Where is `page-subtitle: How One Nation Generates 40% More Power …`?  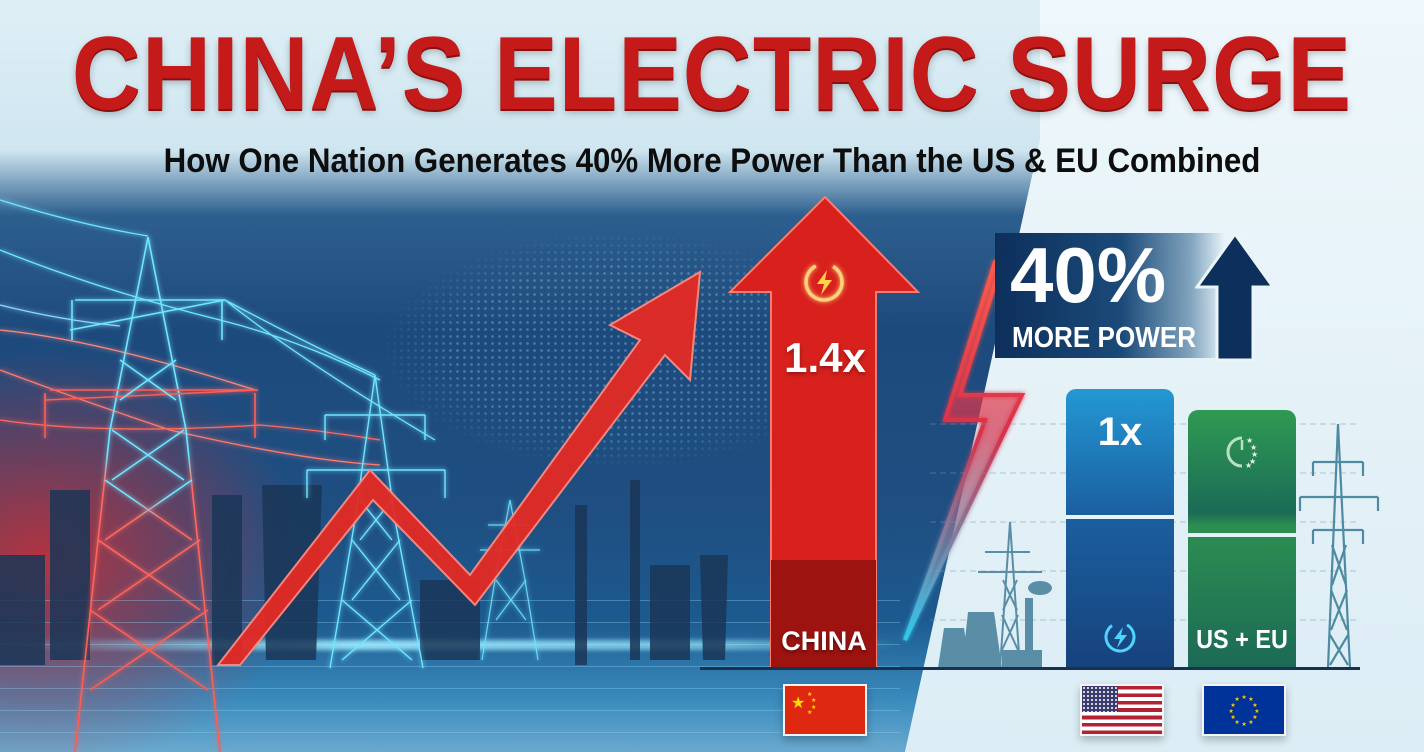
page-subtitle: How One Nation Generates 40% More Power … is located at coordinates (712, 161).